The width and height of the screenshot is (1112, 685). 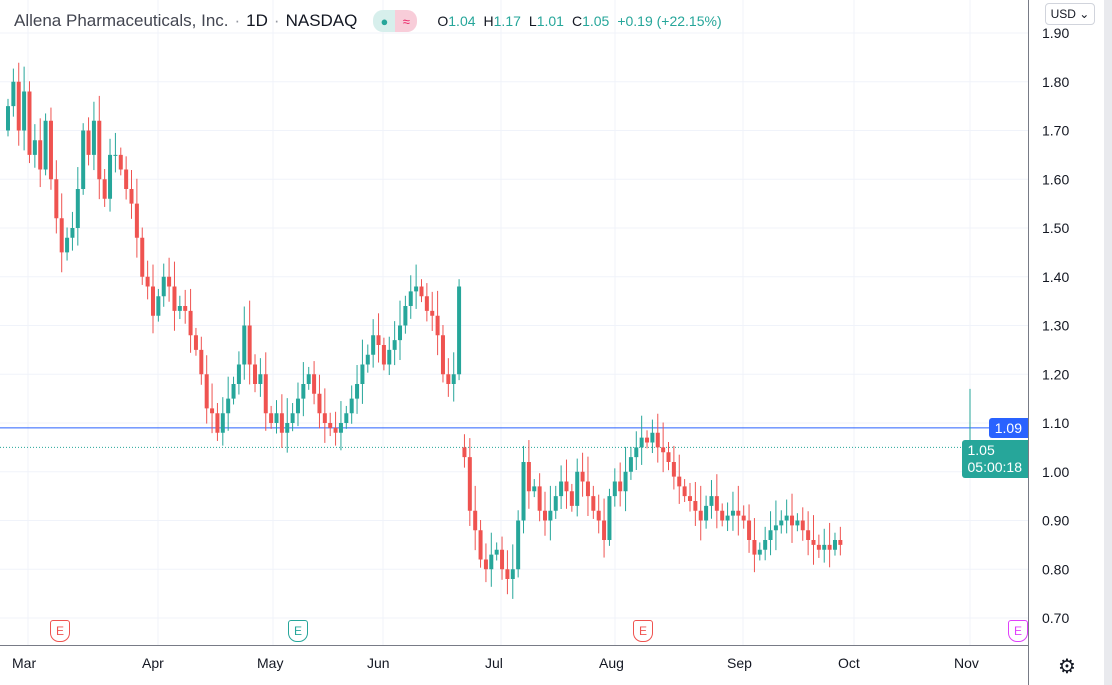 I want to click on settings-gear-icon: ⚙, so click(x=1067, y=667).